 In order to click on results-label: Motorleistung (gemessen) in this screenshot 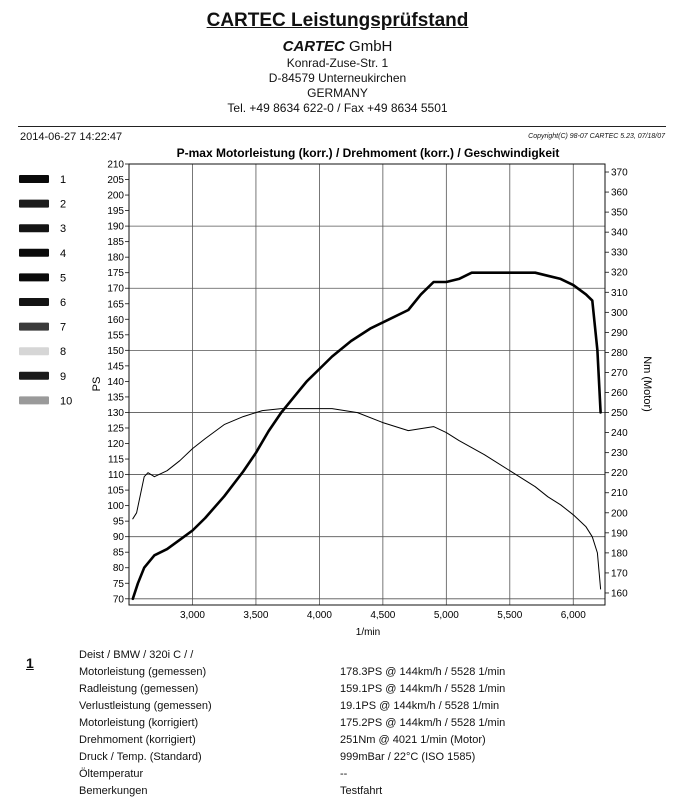, I will do `click(143, 672)`.